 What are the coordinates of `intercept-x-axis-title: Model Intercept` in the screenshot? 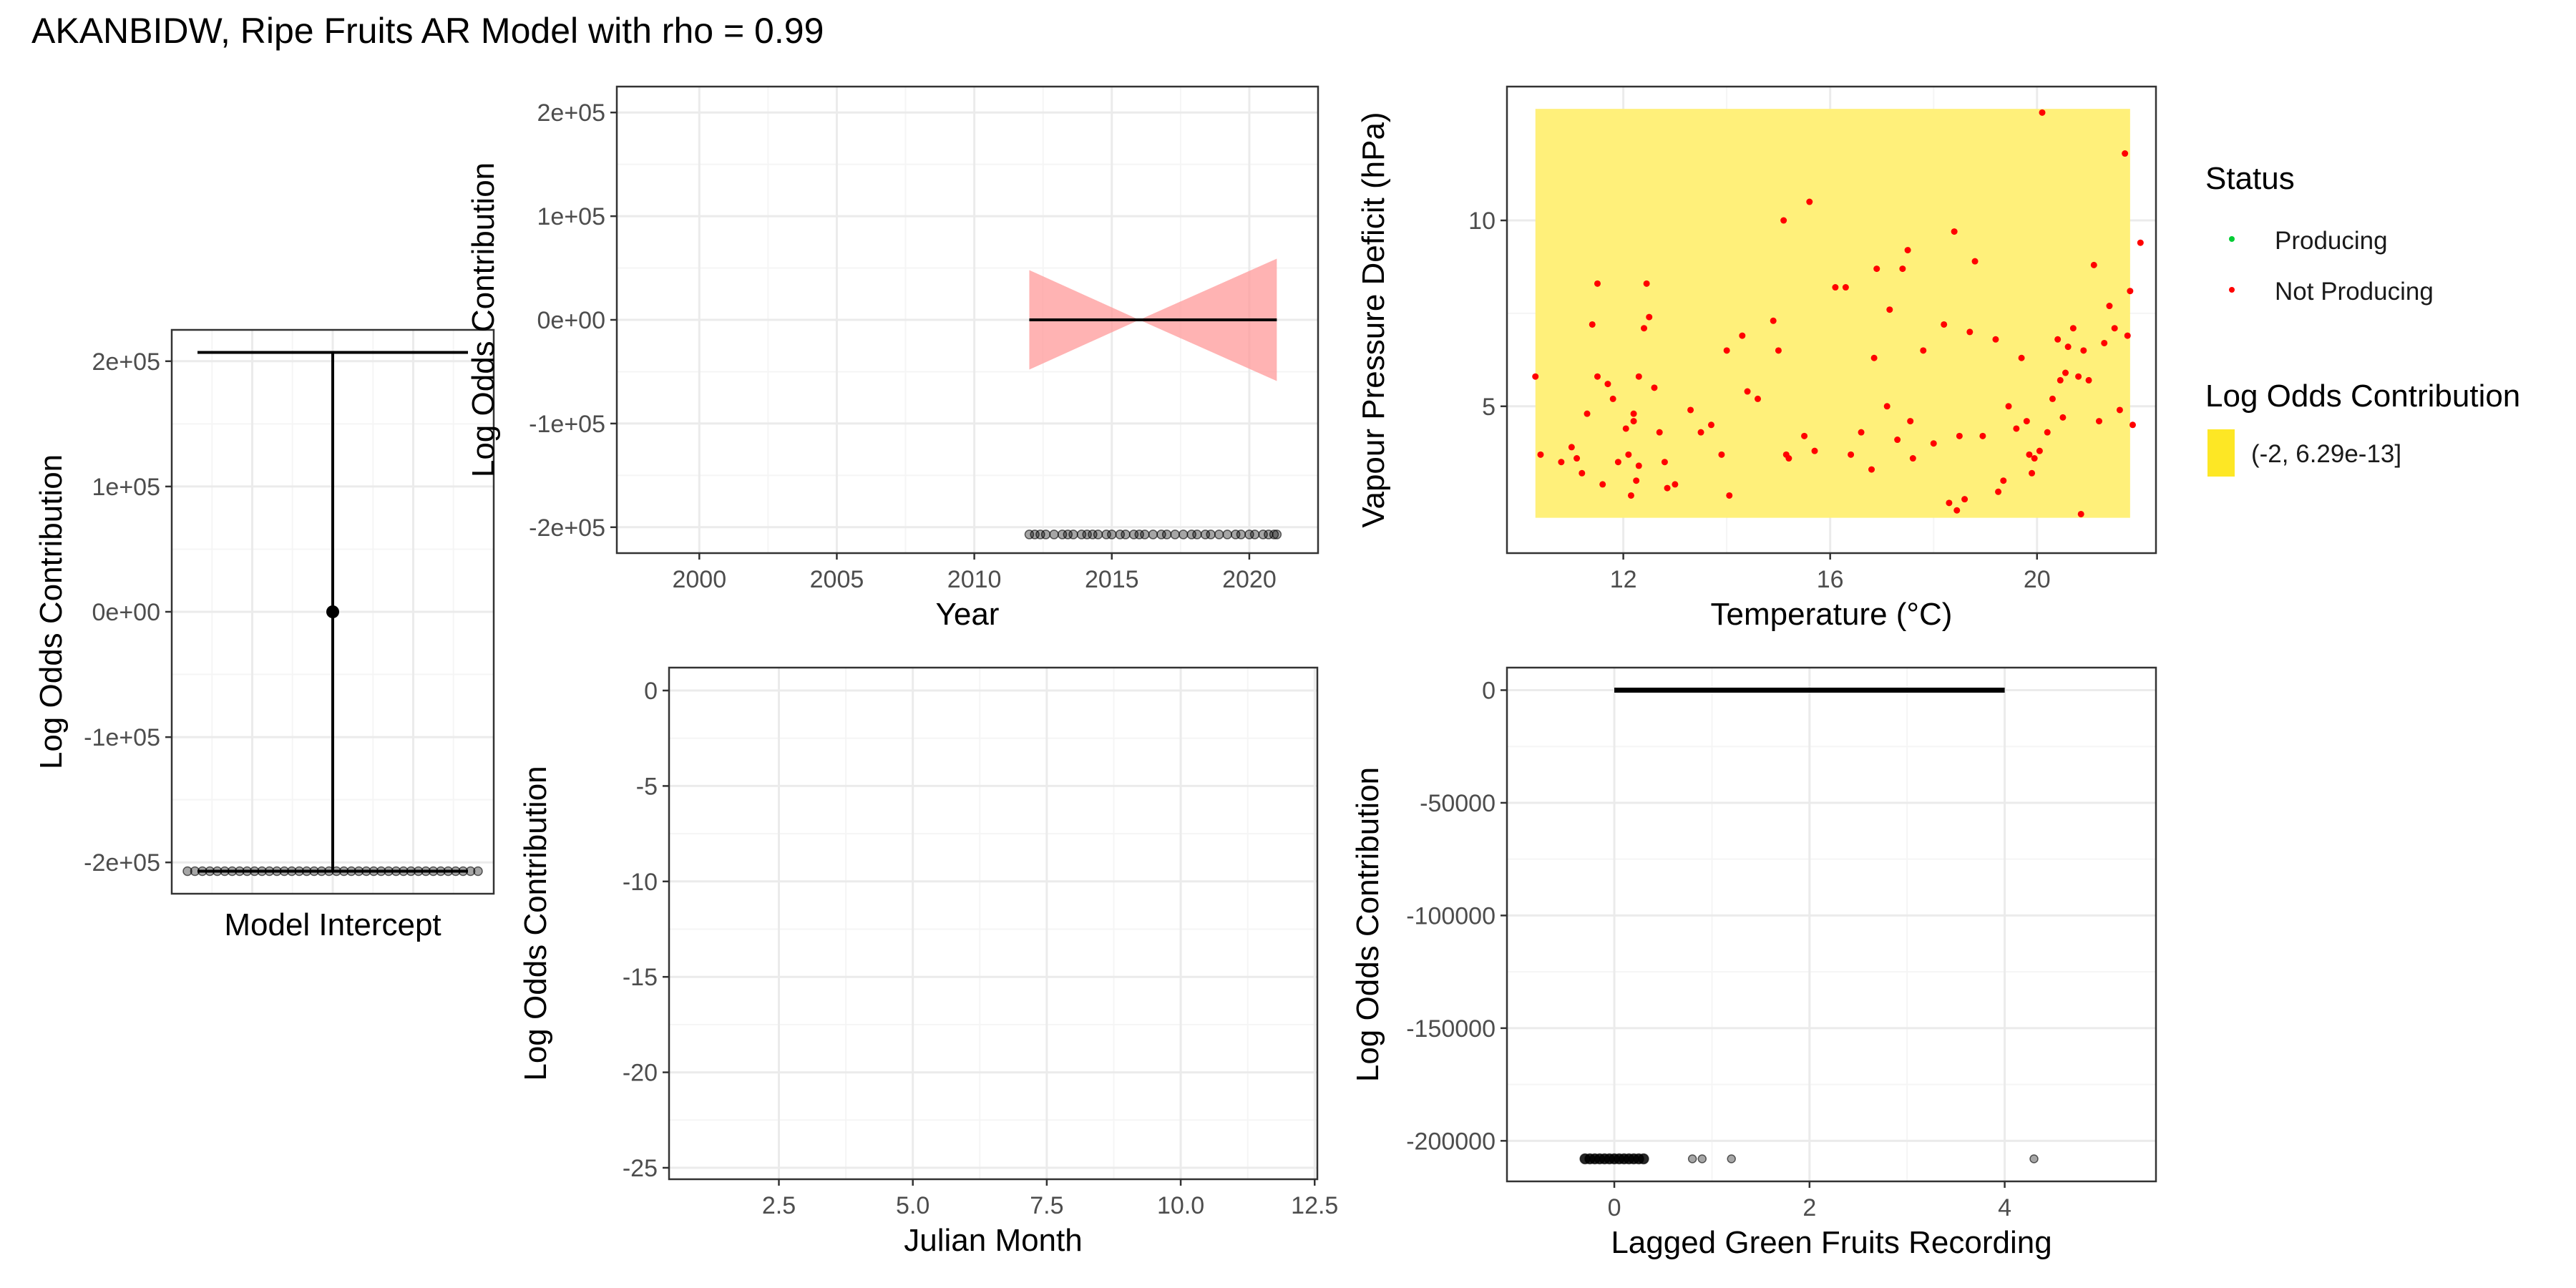 It's located at (332, 924).